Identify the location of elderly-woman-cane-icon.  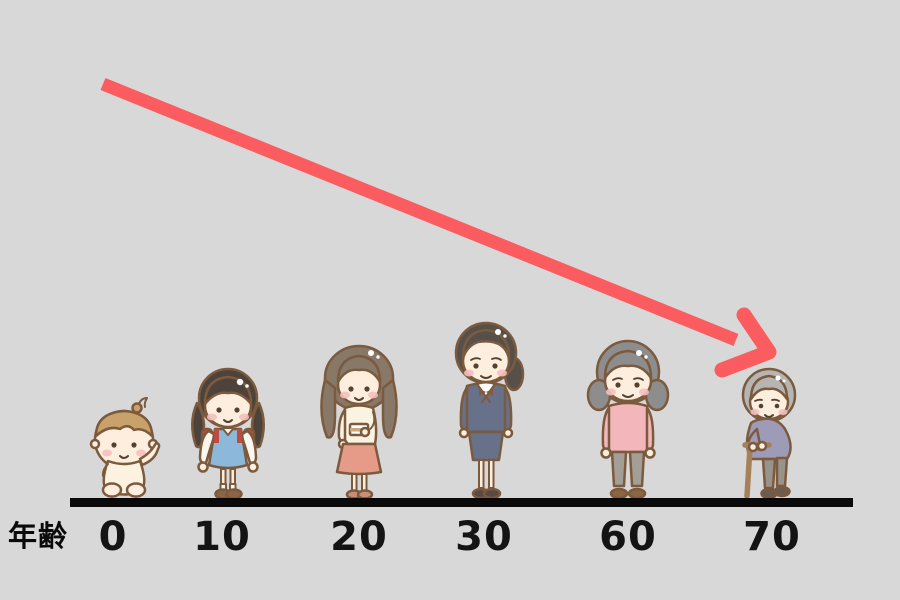
(769, 433).